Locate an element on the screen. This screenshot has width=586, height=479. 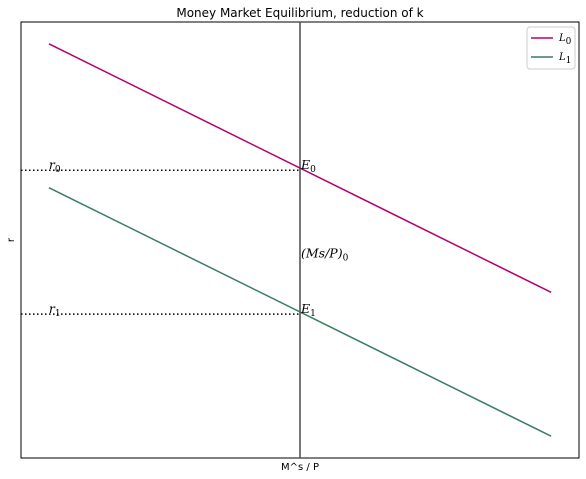
money-supply-label: (Ms/P)0 is located at coordinates (325, 254).